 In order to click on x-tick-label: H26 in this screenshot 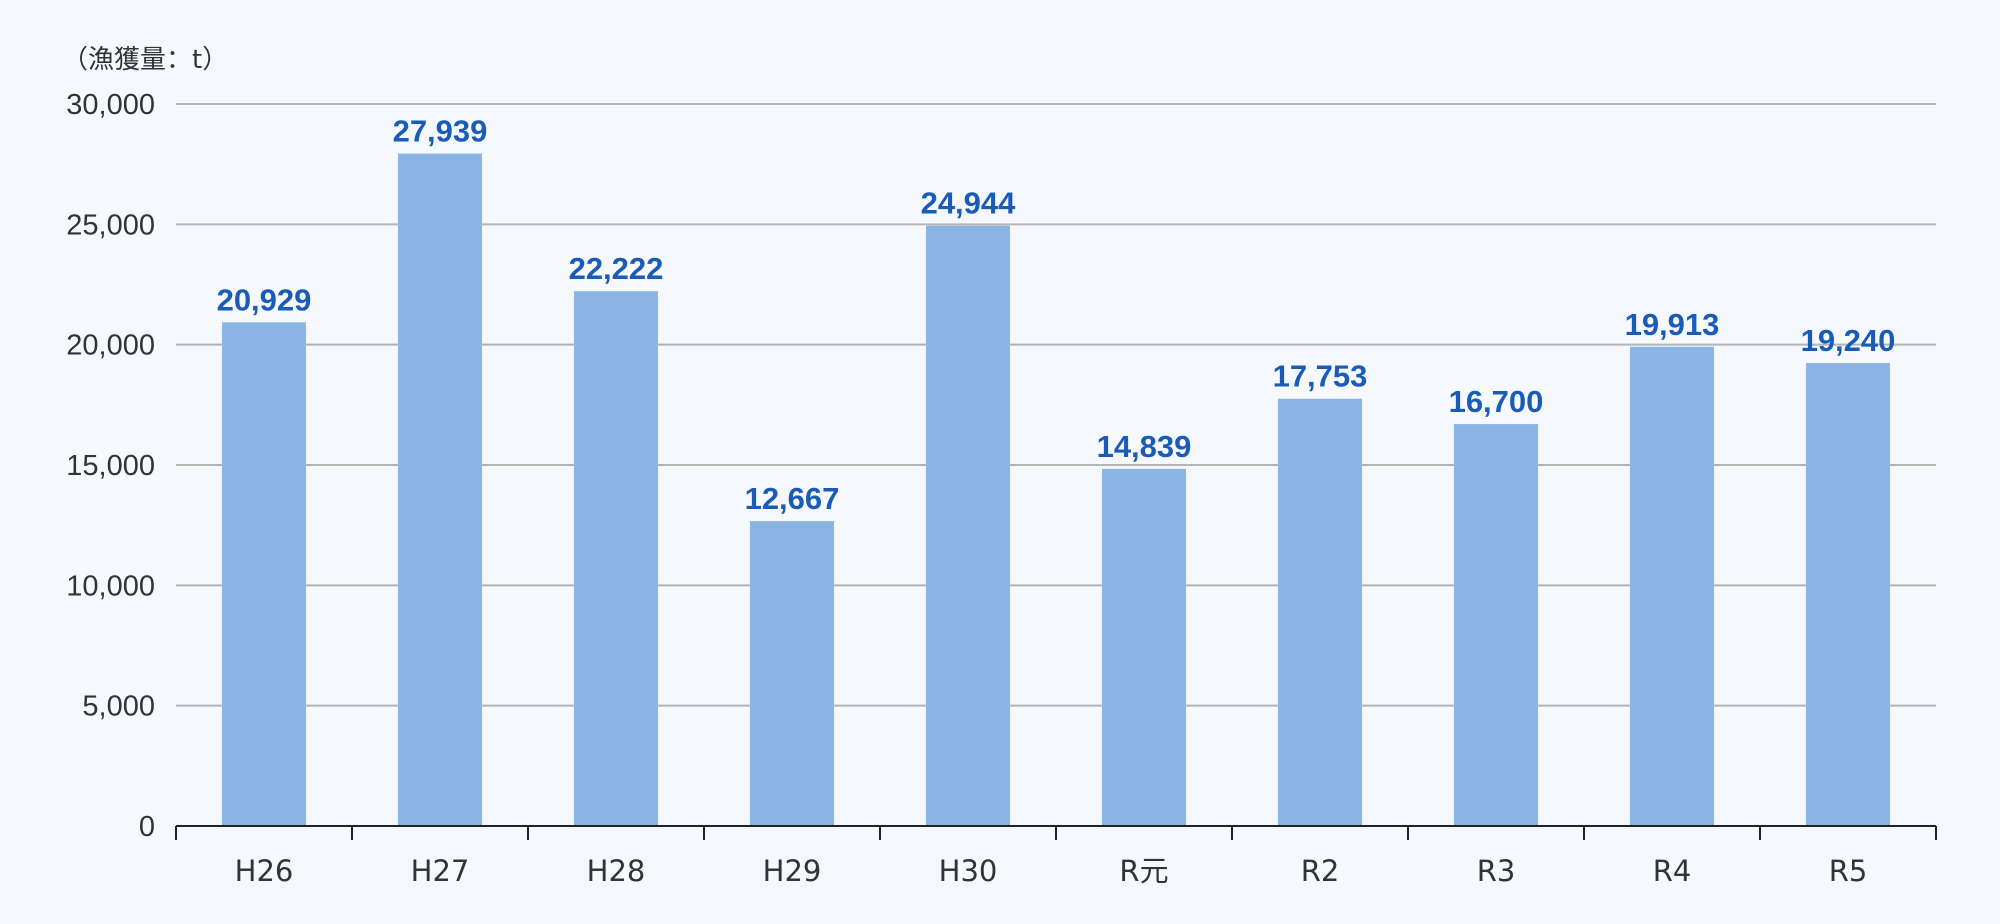, I will do `click(264, 871)`.